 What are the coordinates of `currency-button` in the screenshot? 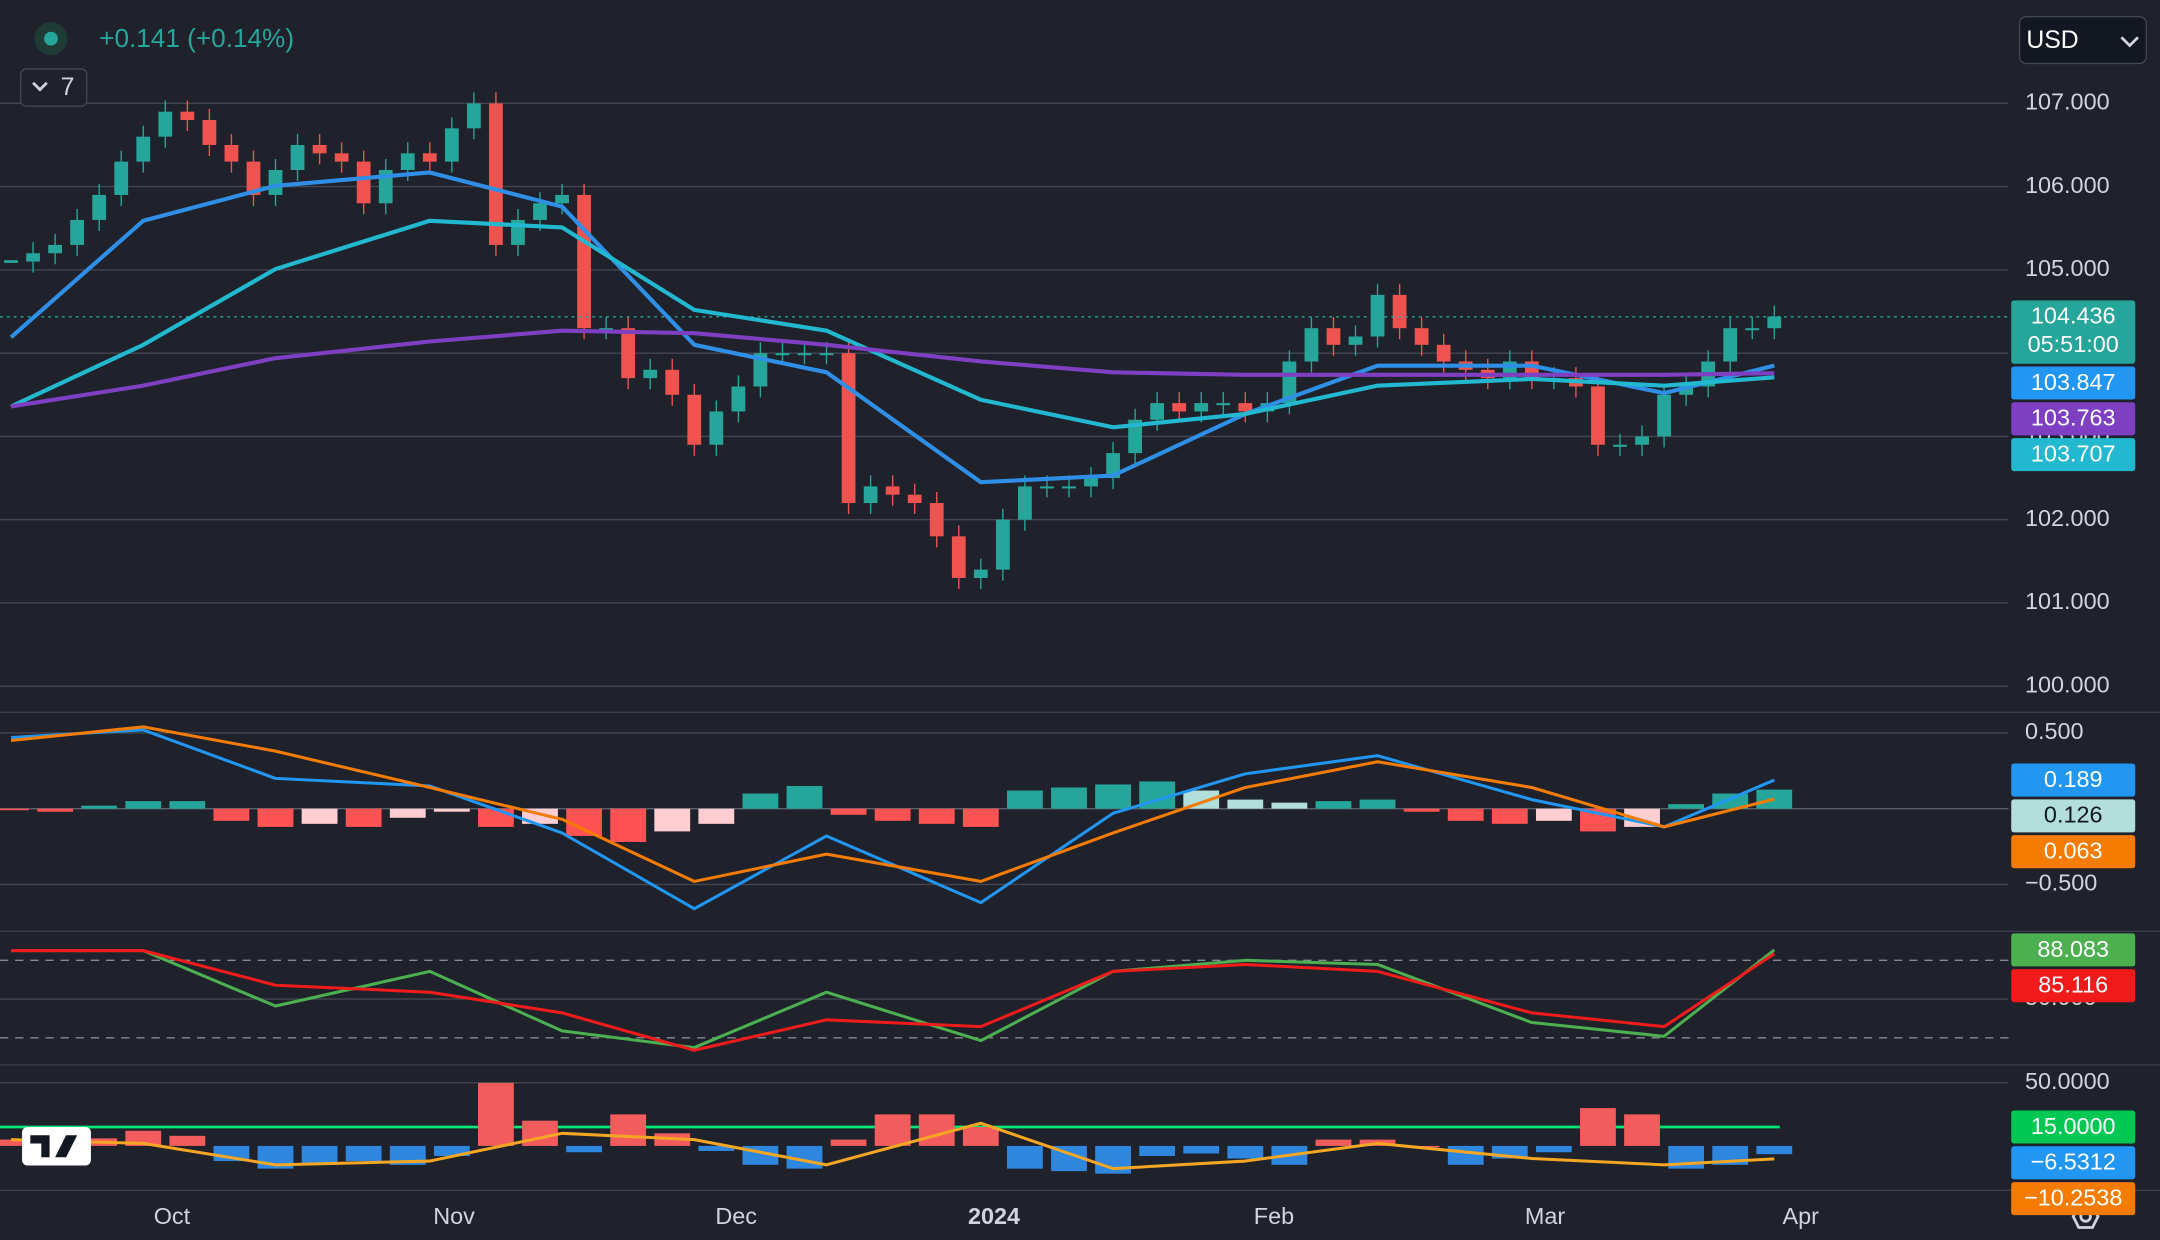 It's located at (2082, 40).